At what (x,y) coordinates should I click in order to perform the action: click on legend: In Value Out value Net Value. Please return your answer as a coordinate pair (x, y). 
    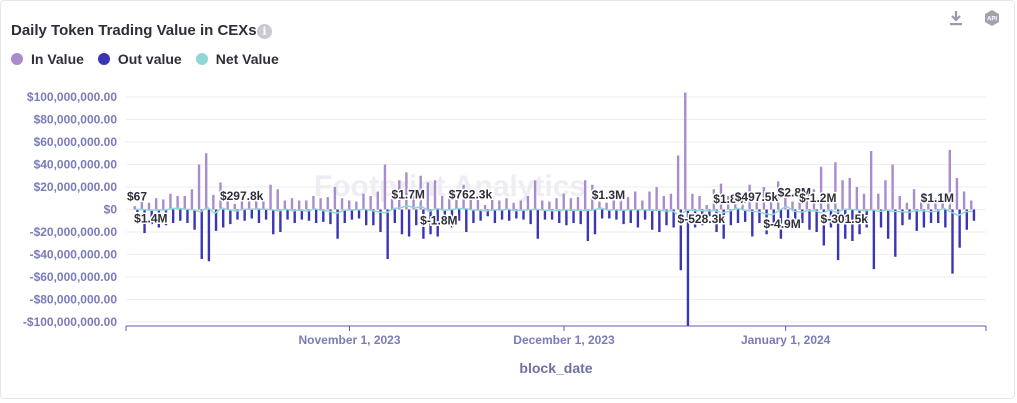
    Looking at the image, I should click on (152, 59).